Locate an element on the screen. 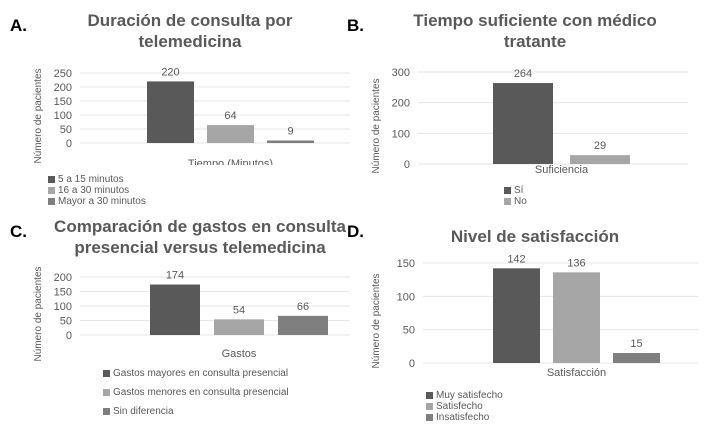 The width and height of the screenshot is (708, 426). data-label: 29 is located at coordinates (600, 146).